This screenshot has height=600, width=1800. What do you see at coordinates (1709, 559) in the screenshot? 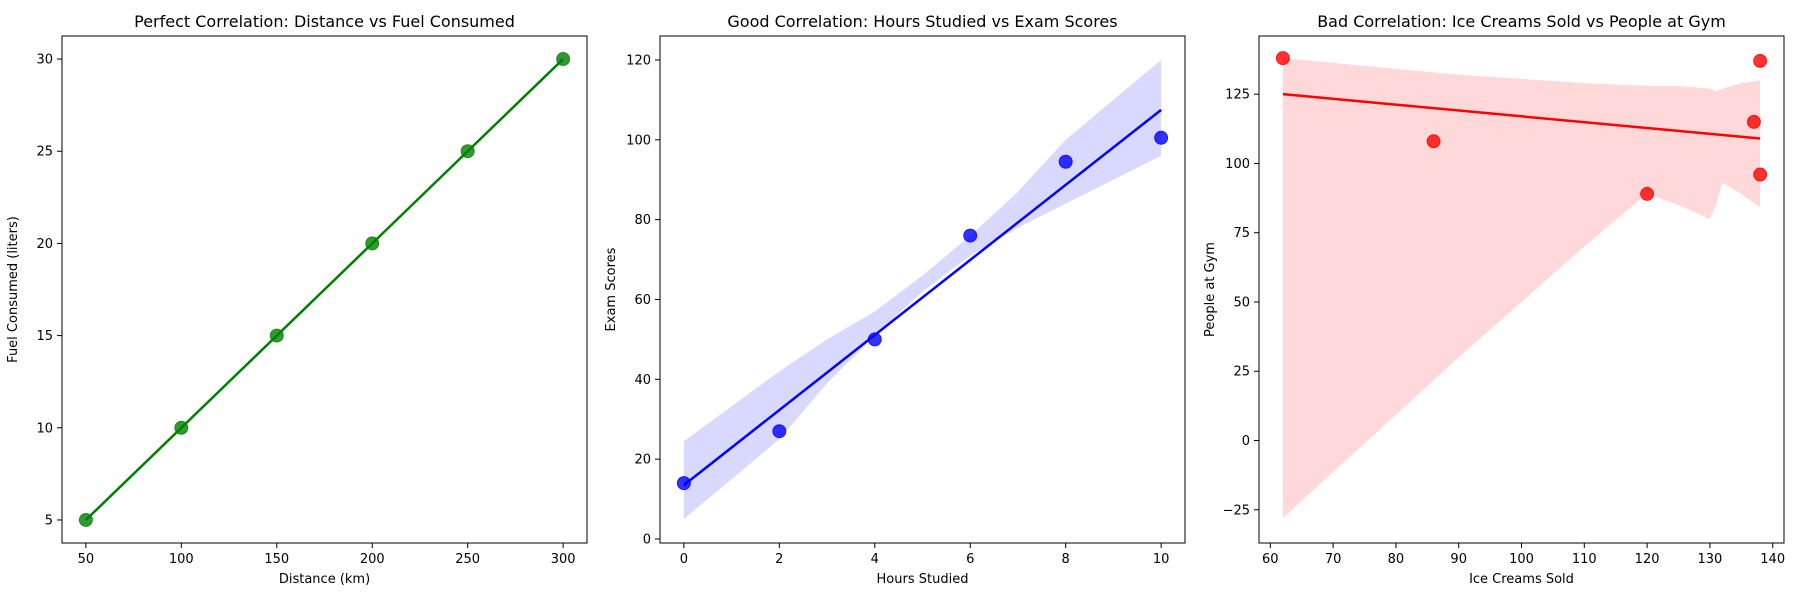
I see `x-tick-label: 130` at bounding box center [1709, 559].